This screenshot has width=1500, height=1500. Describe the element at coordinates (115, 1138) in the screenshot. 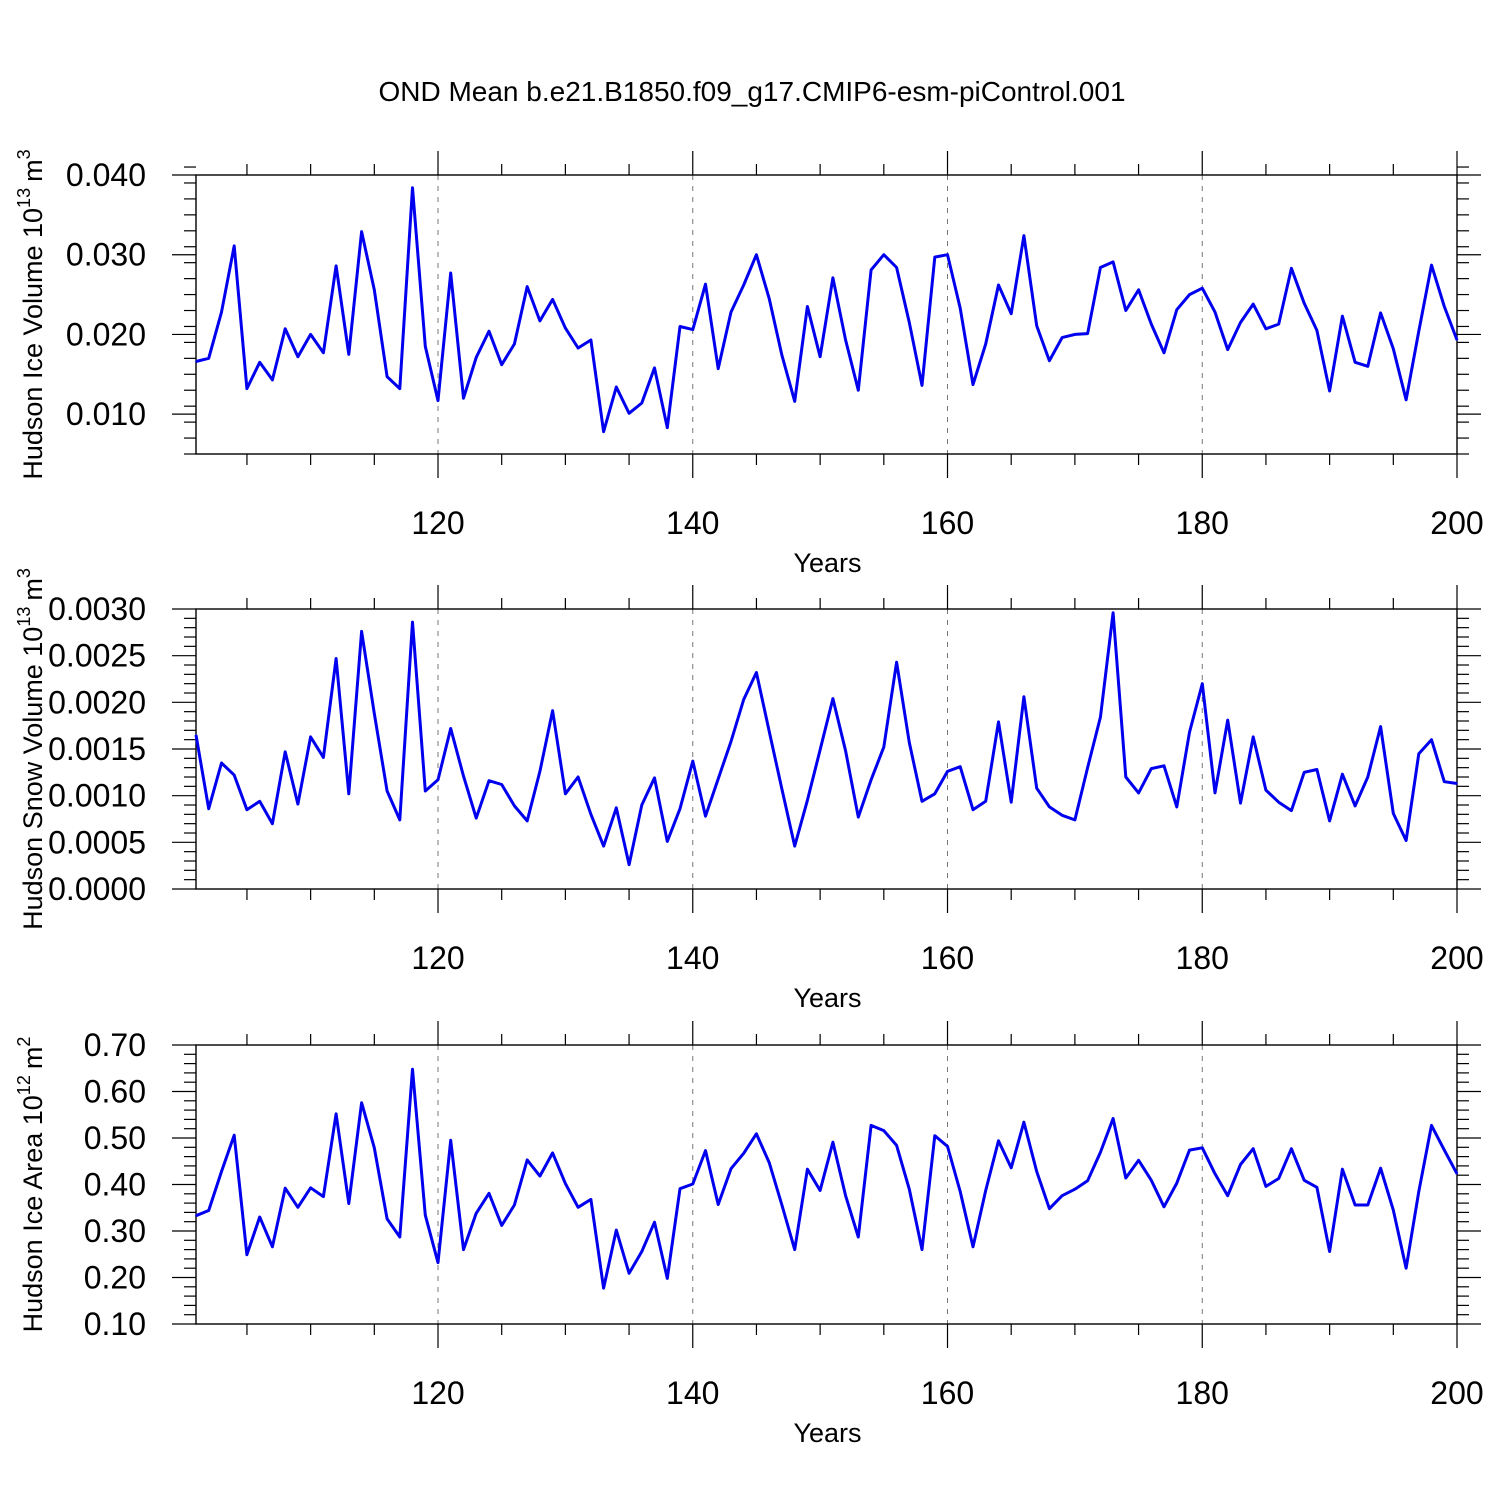

I see `y-tick-label: 0.50` at that location.